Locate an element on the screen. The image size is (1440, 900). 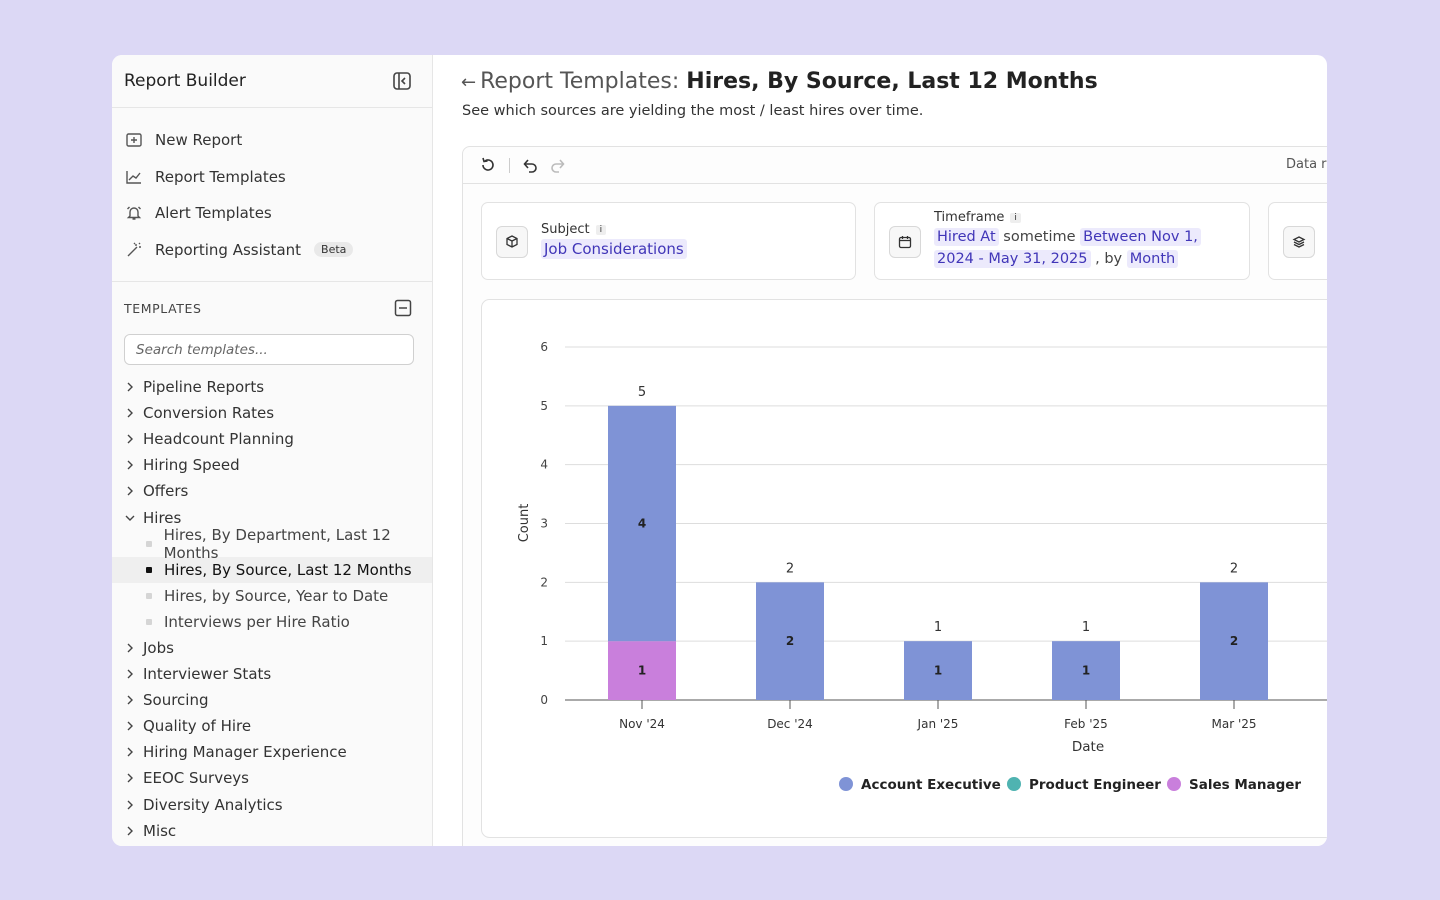
tree-folder: Headcount Planning is located at coordinates (272, 439).